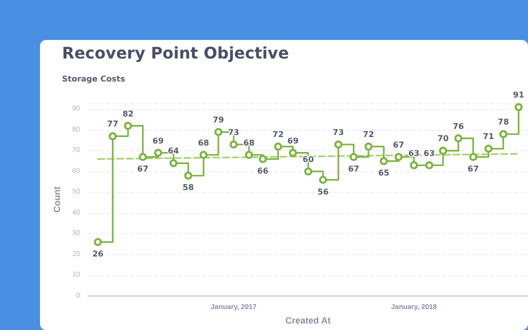 The image size is (528, 330). I want to click on data-label: 76, so click(458, 126).